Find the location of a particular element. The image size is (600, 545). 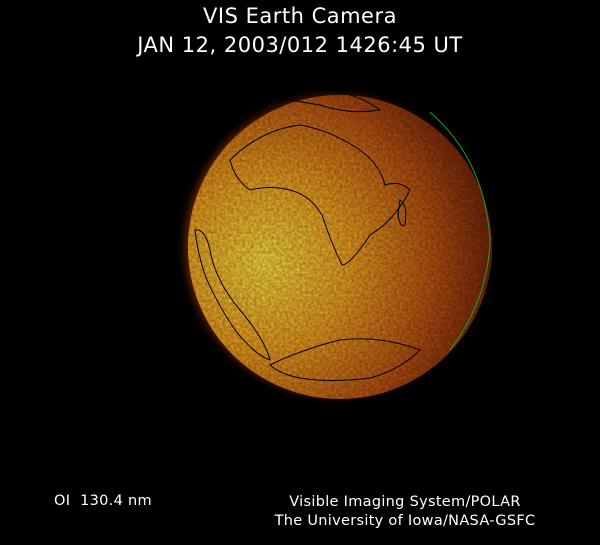

timestamp: JAN 12, 2003/012 1426:45 UT is located at coordinates (300, 45).